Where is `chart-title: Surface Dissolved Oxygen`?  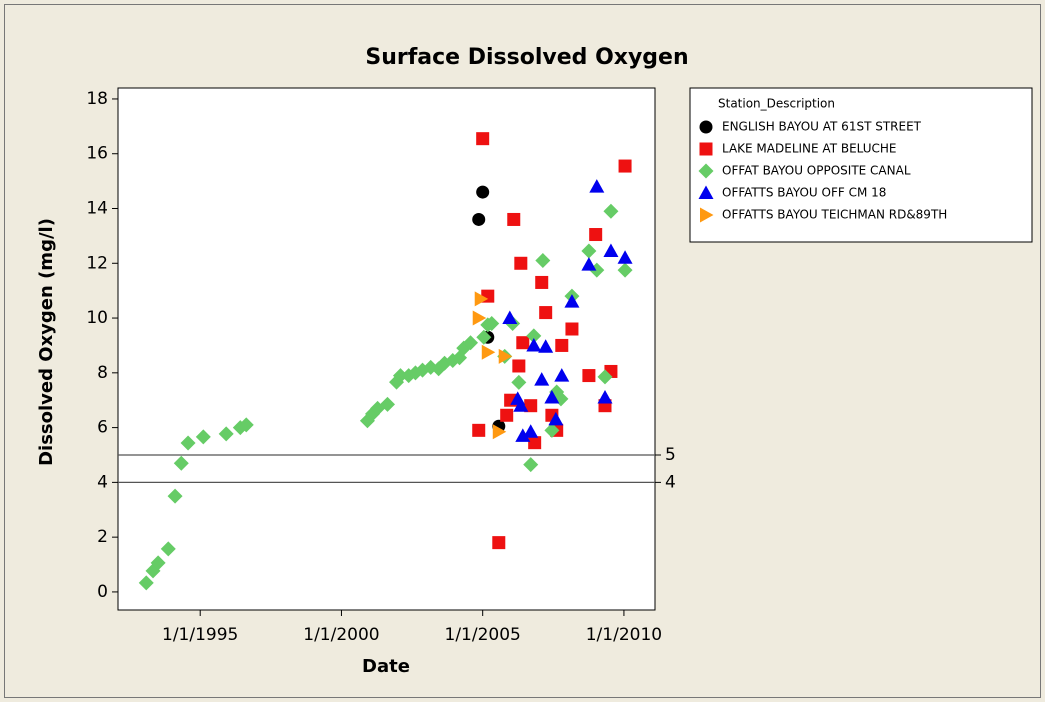 chart-title: Surface Dissolved Oxygen is located at coordinates (526, 57).